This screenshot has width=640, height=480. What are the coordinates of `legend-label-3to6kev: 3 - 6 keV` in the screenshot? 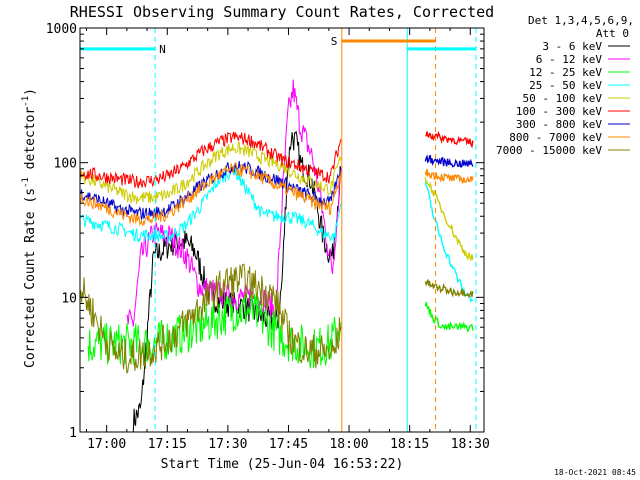 It's located at (572, 46).